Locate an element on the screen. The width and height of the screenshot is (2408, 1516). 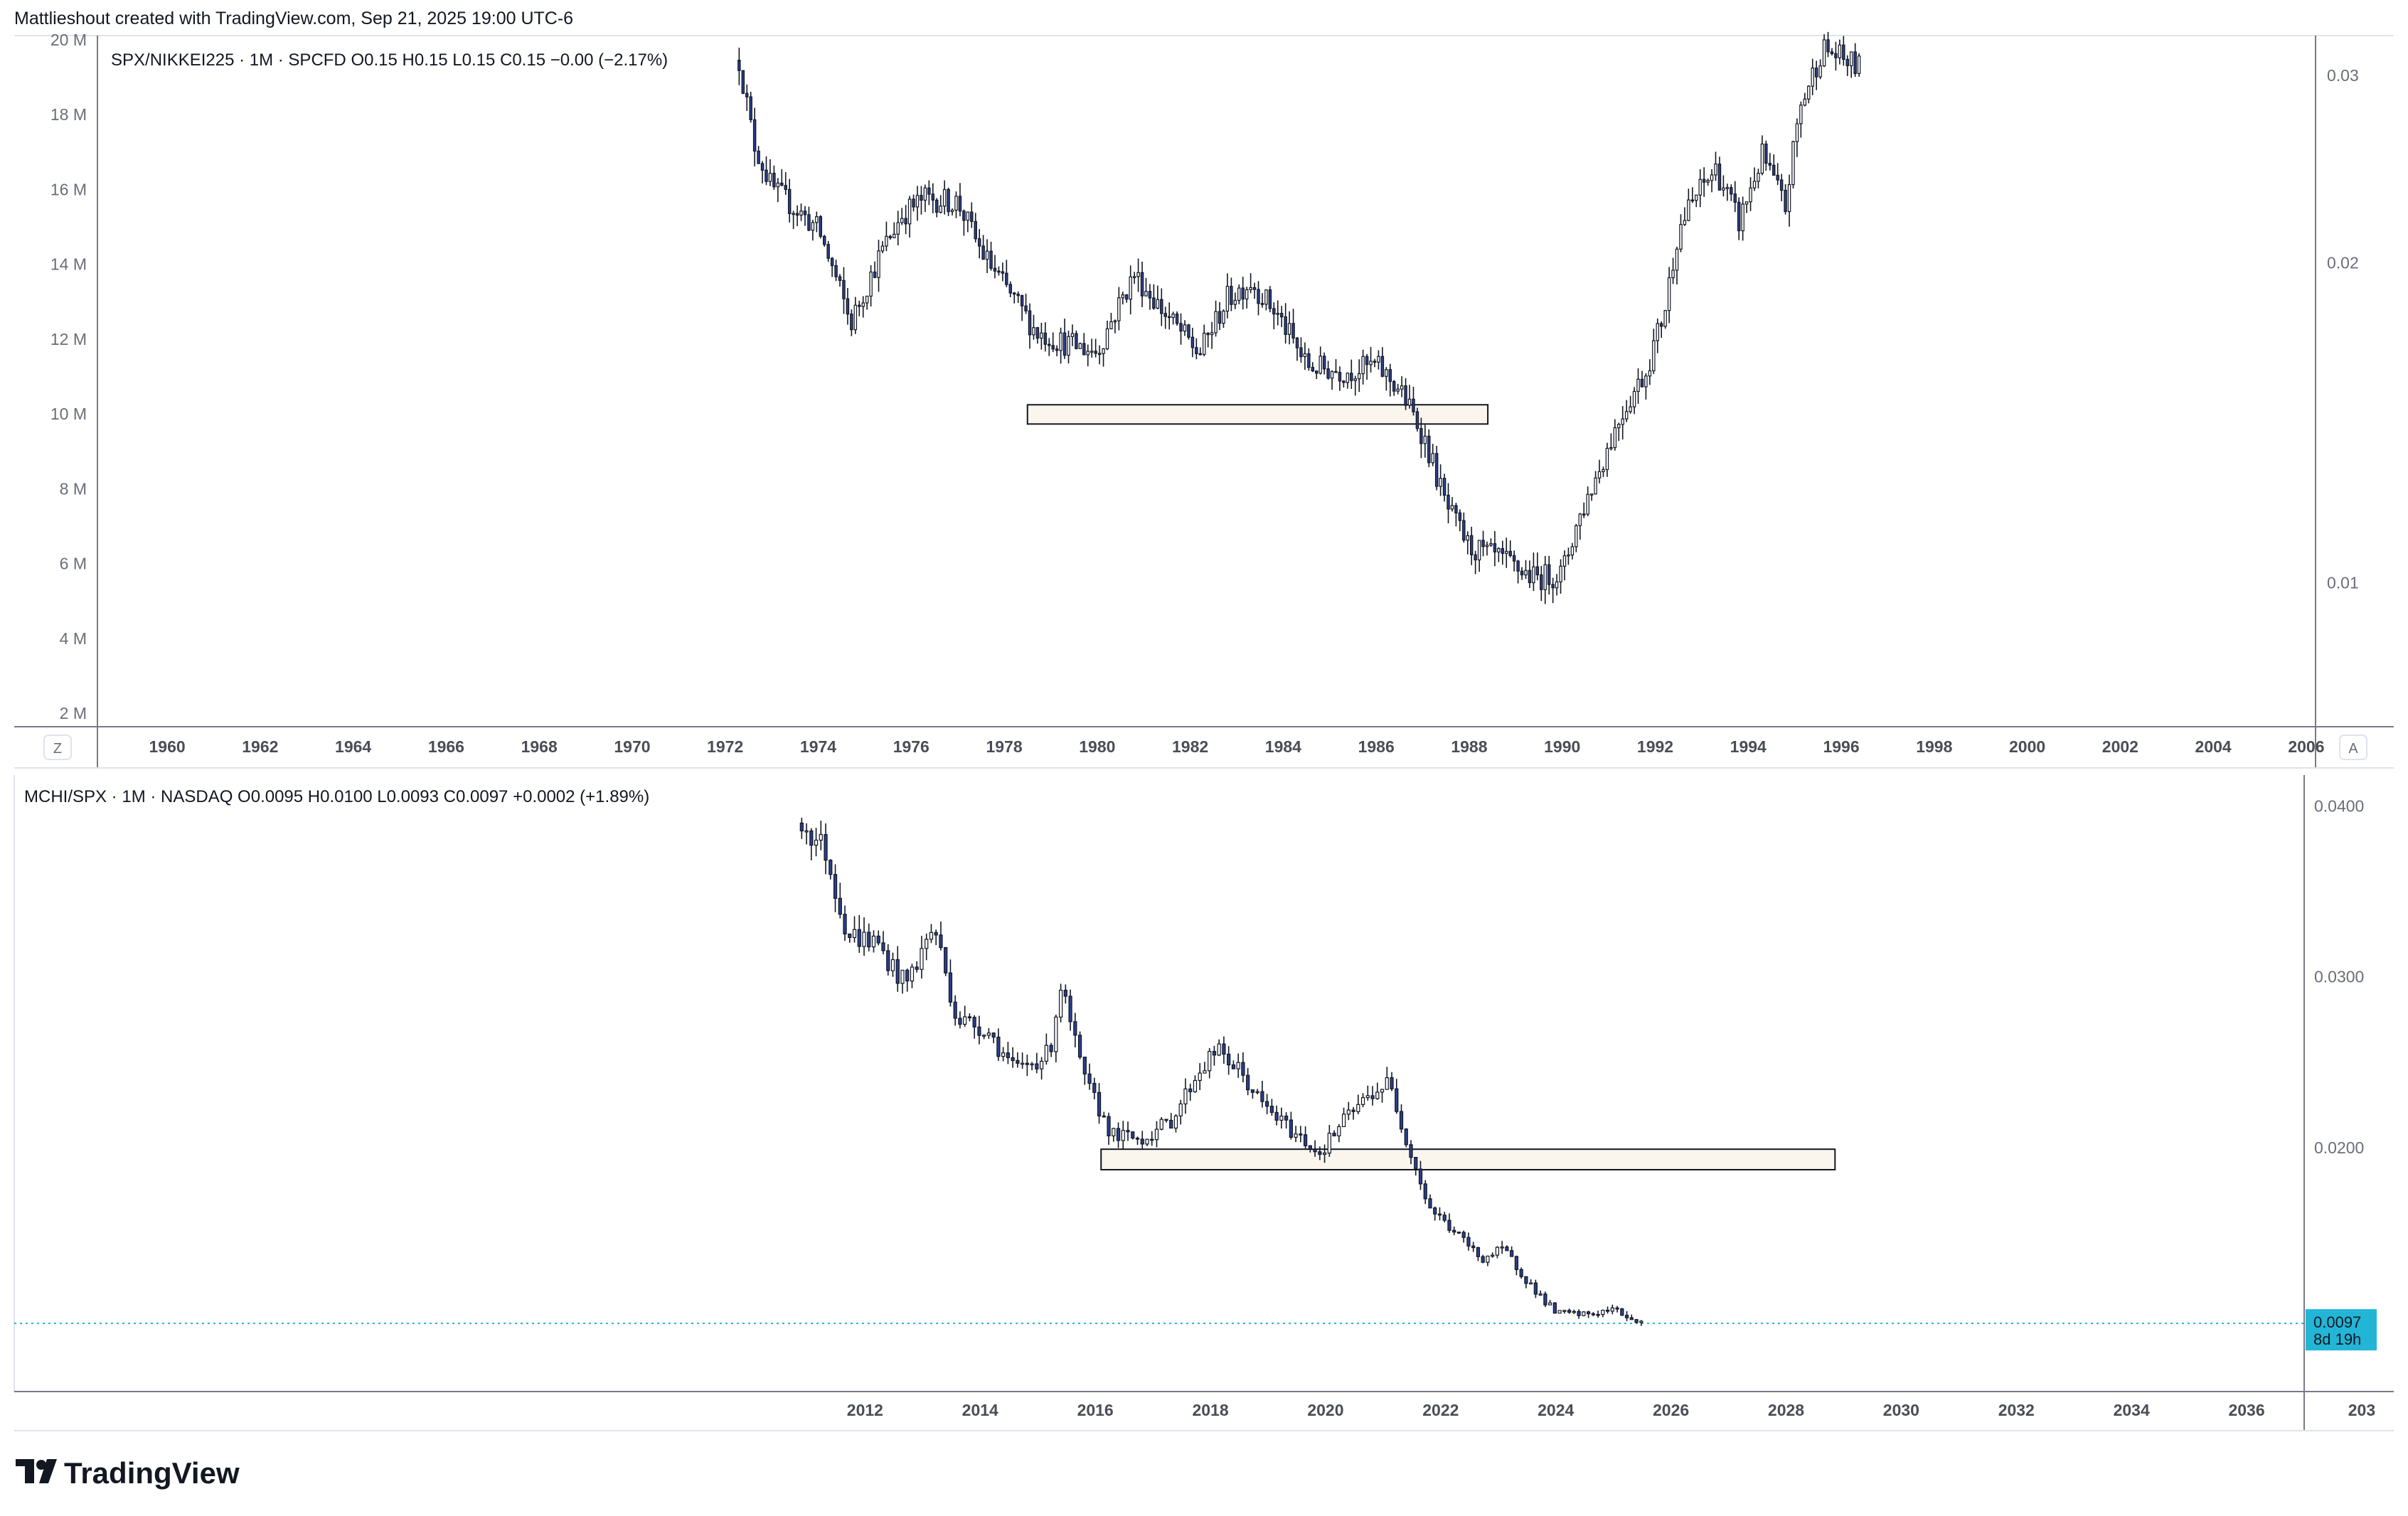
auto-scale-button-bg is located at coordinates (2353, 747).